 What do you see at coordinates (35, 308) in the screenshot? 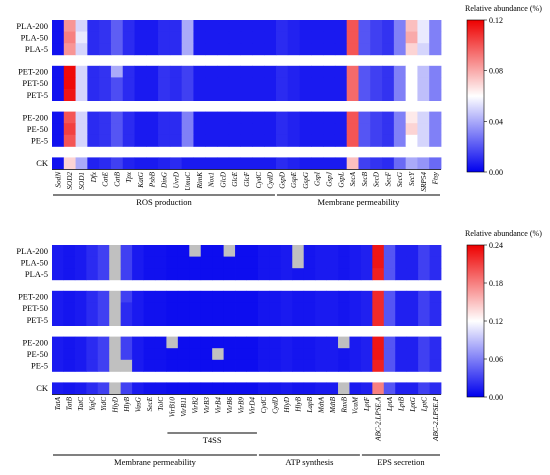
I see `row-label: PET-50` at bounding box center [35, 308].